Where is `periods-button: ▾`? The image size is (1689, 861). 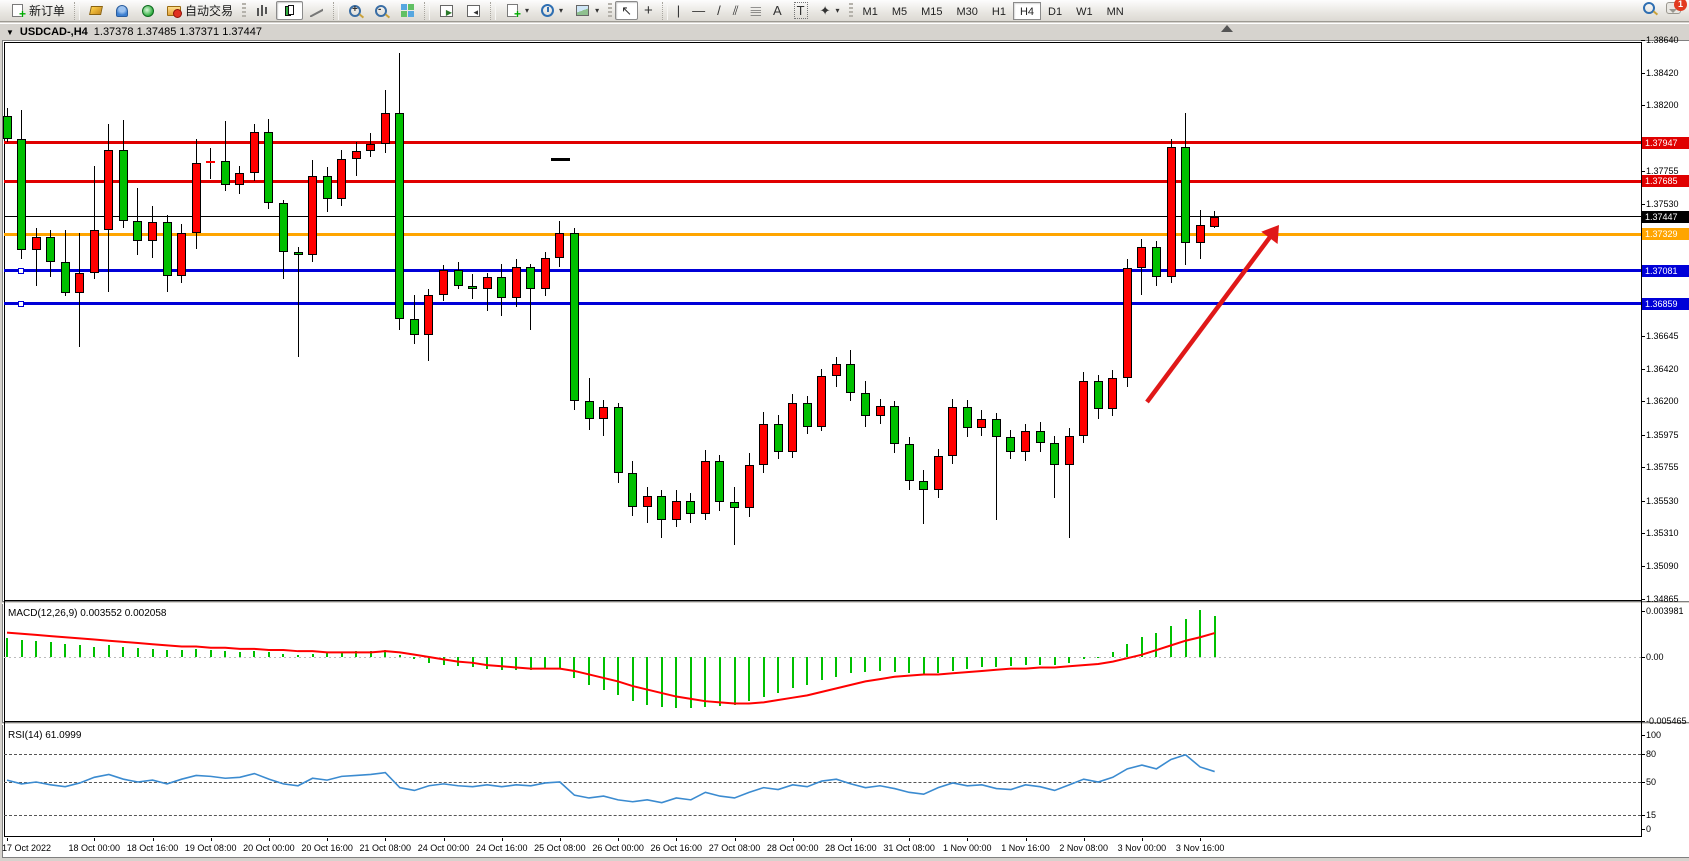
periods-button: ▾ is located at coordinates (552, 10).